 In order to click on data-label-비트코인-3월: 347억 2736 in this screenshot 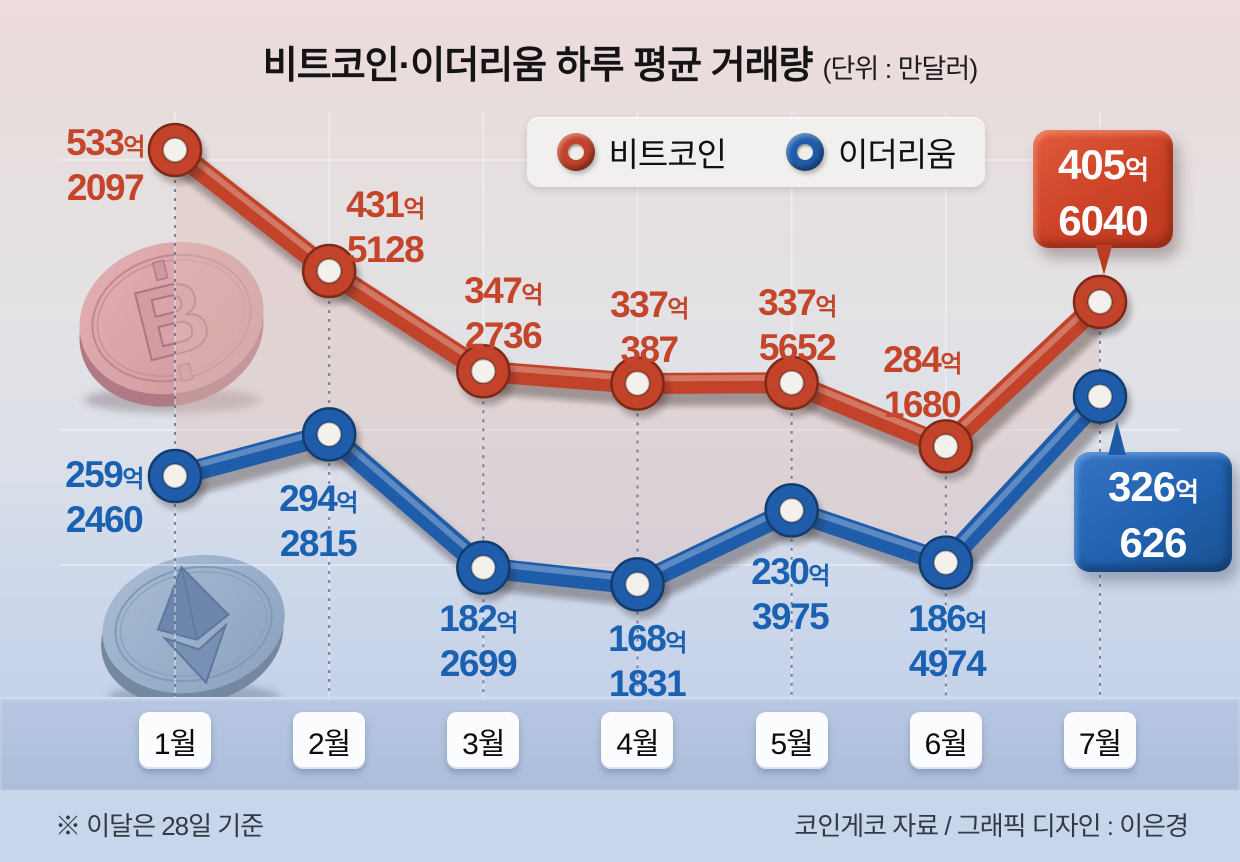, I will do `click(503, 313)`.